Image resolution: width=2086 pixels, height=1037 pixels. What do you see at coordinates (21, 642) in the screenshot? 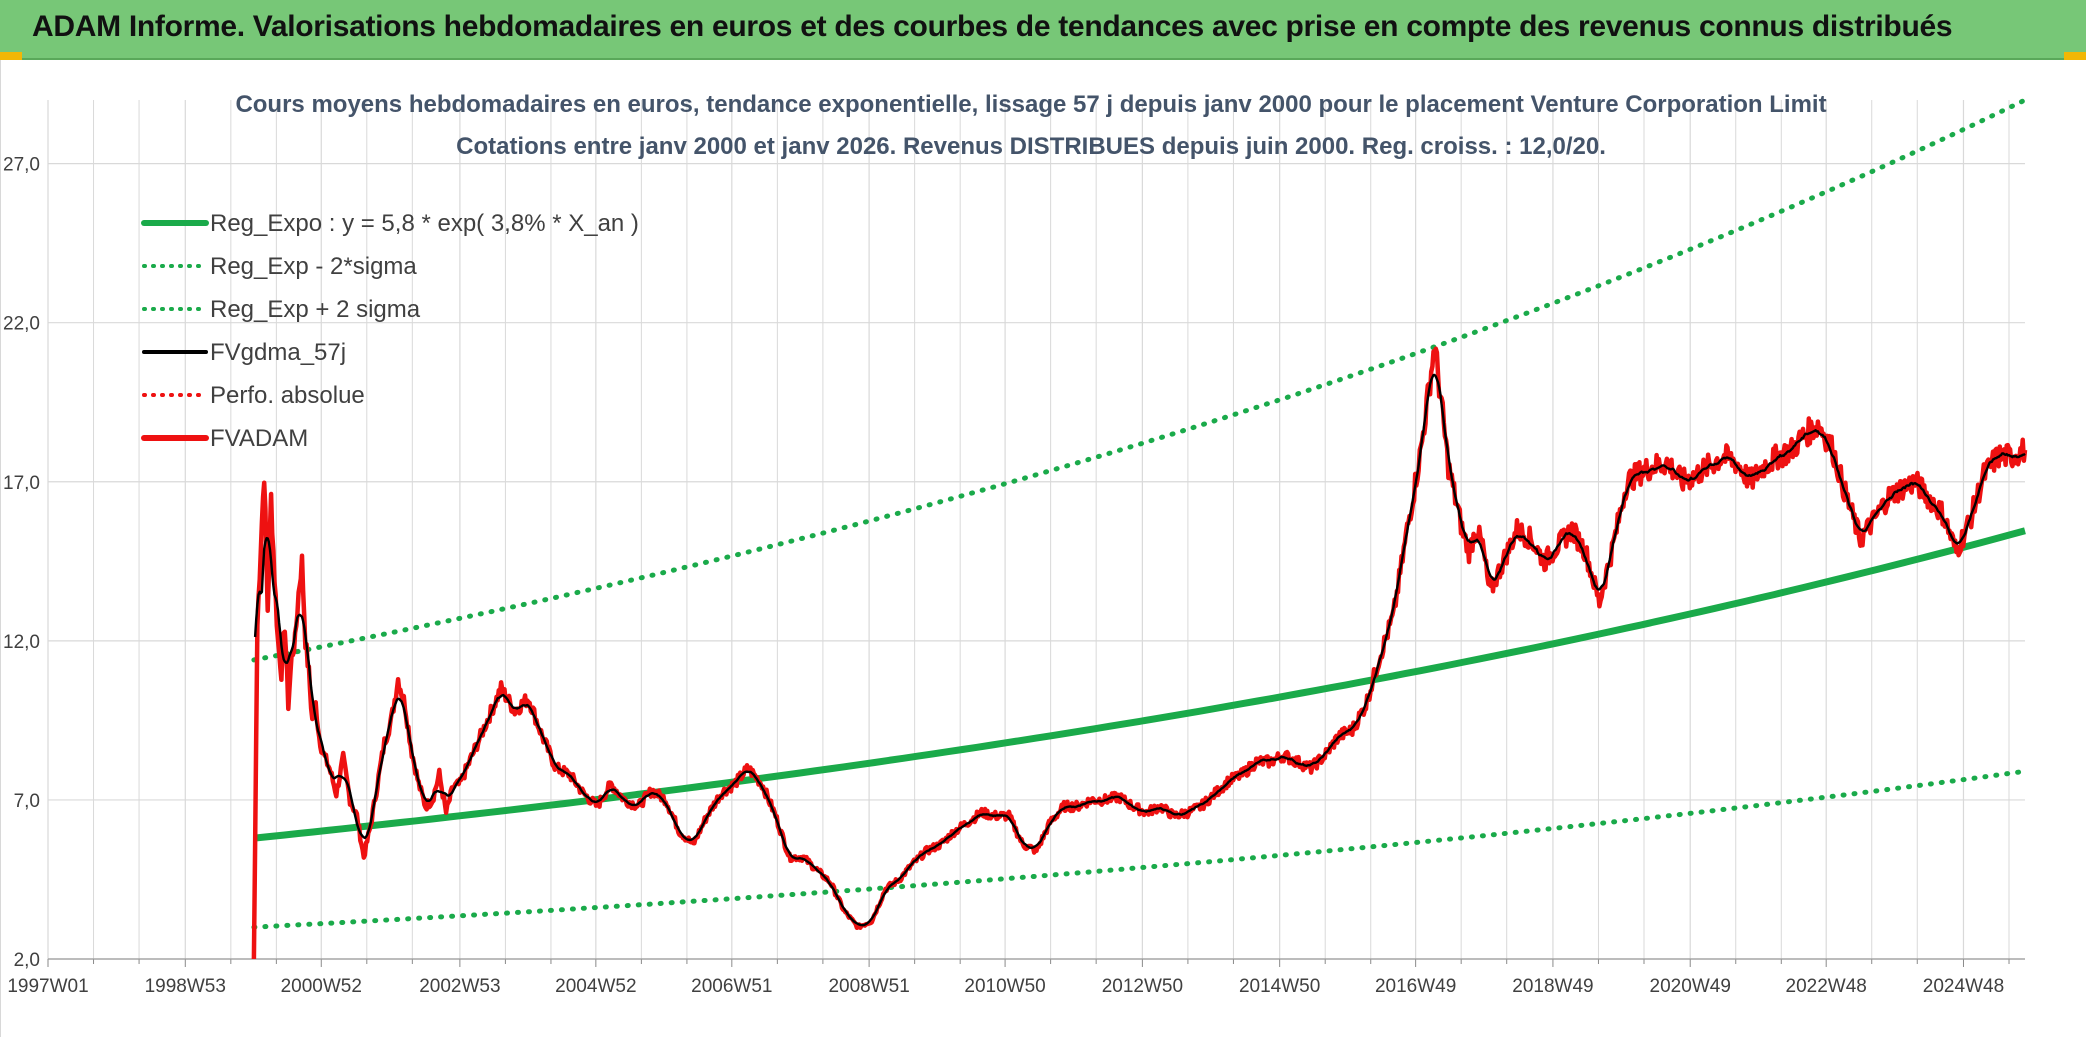
I see `y-tick-label: 12,0` at bounding box center [21, 642].